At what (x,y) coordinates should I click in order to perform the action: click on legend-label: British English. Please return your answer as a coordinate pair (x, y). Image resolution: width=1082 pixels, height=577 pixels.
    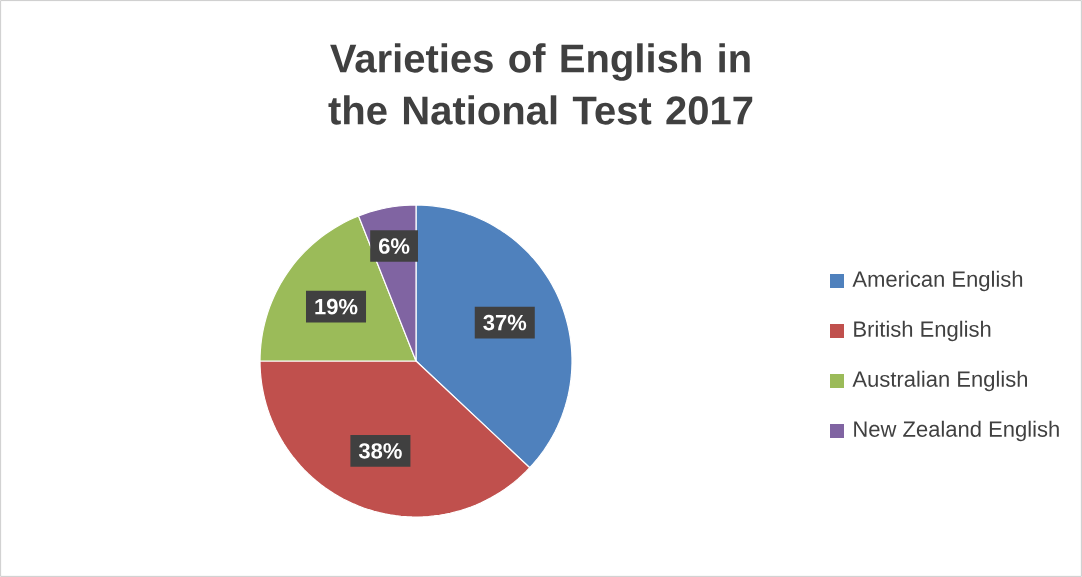
    Looking at the image, I should click on (922, 331).